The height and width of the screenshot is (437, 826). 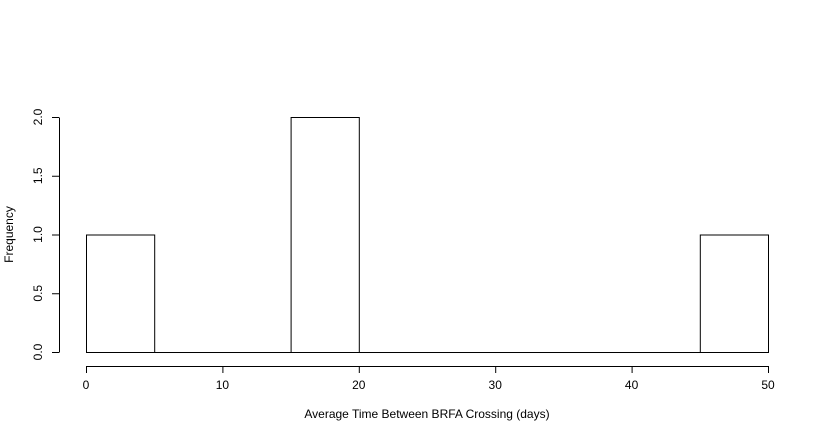 What do you see at coordinates (768, 385) in the screenshot?
I see `x-tick-label: 50` at bounding box center [768, 385].